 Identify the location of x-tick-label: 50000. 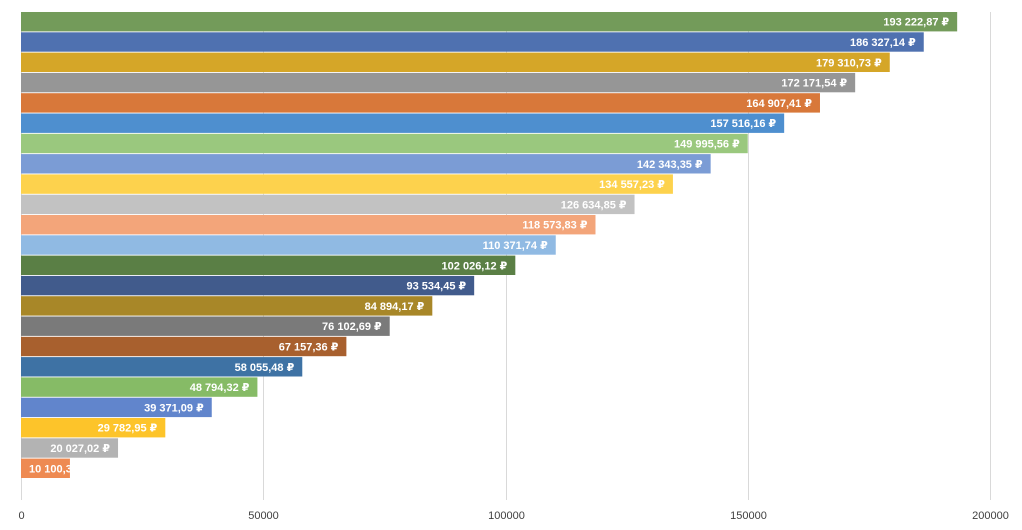
(263, 516).